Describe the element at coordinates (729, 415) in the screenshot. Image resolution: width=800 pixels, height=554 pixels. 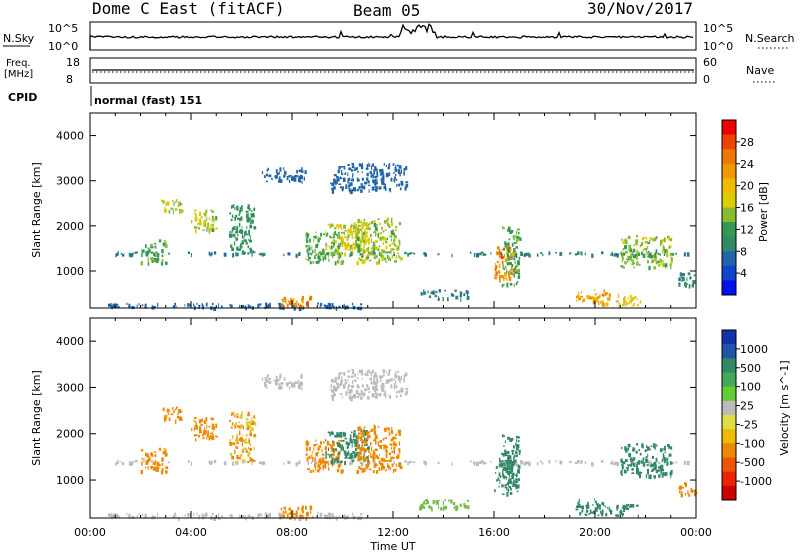
I see `velocity-colorbar-frame` at that location.